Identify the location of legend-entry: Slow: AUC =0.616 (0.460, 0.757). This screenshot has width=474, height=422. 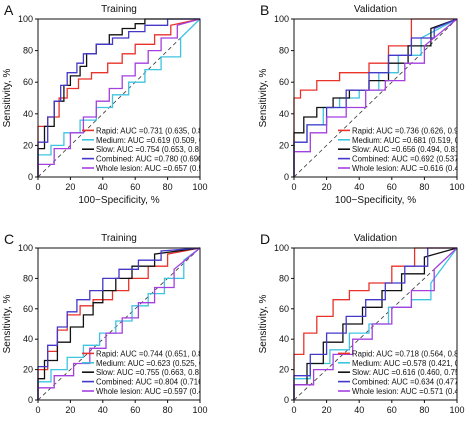
(409, 372).